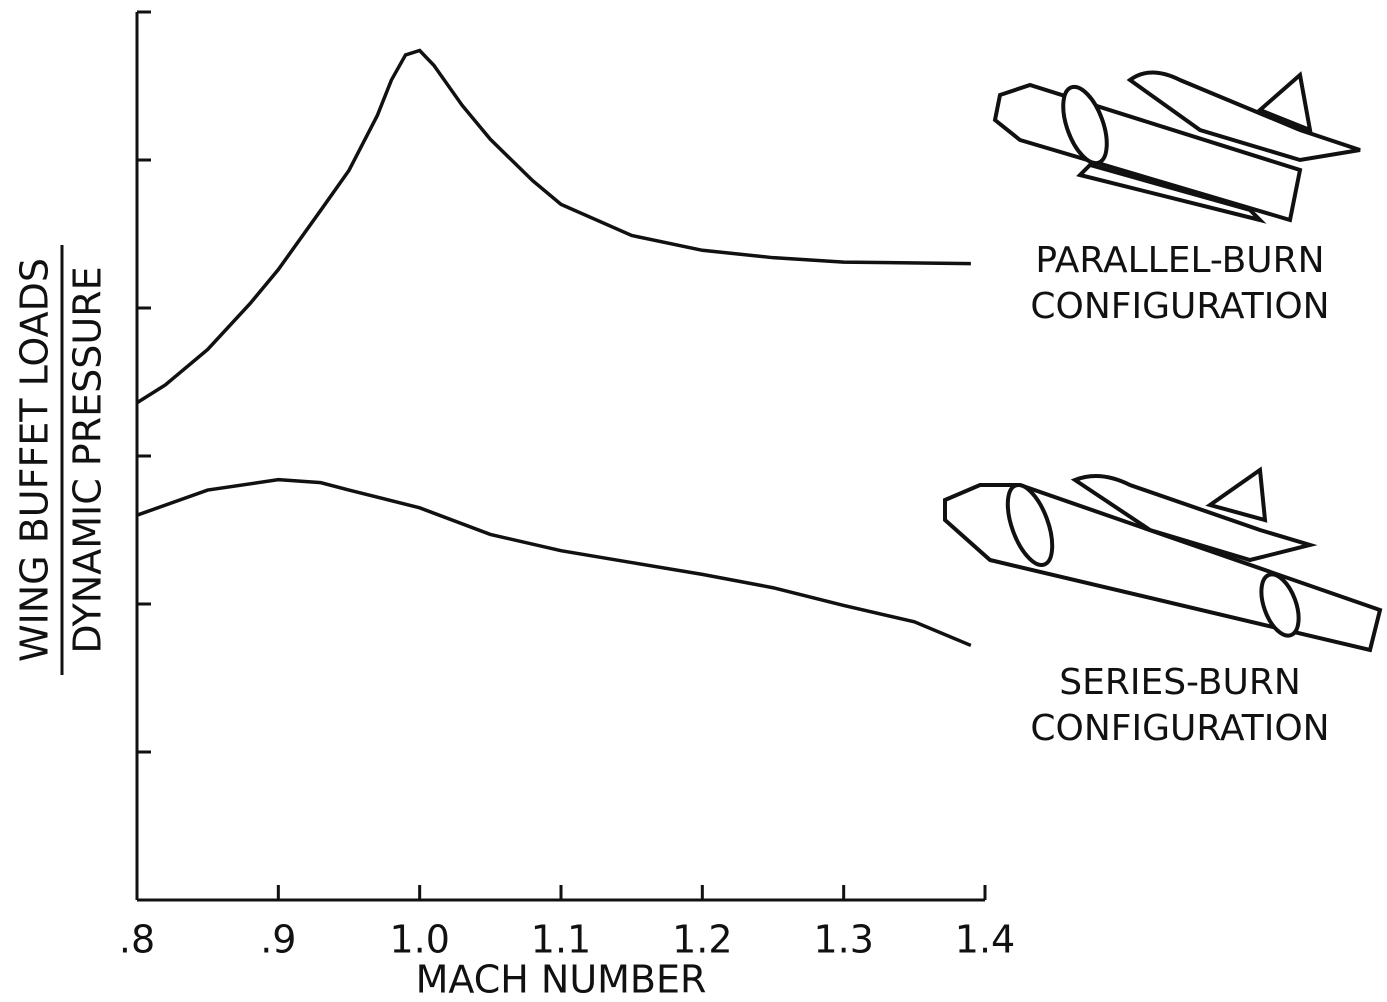 The image size is (1387, 1002). Describe the element at coordinates (985, 940) in the screenshot. I see `x-tick-label: 1.4` at that location.